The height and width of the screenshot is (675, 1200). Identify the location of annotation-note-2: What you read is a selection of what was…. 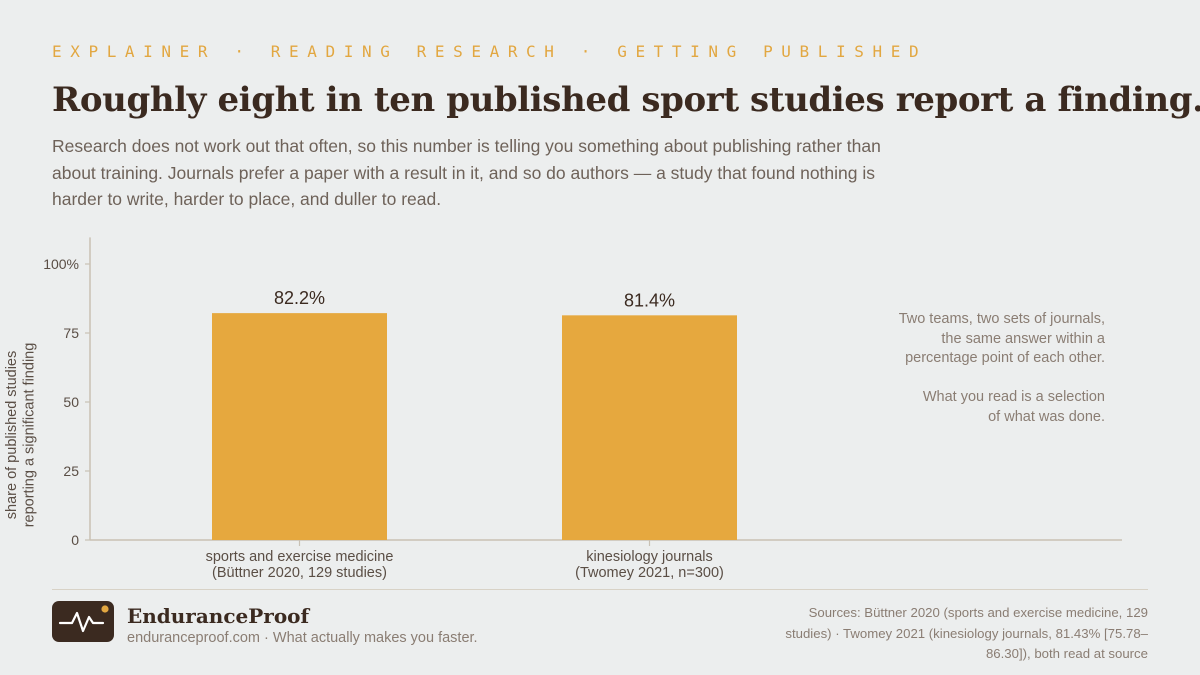
(1014, 407).